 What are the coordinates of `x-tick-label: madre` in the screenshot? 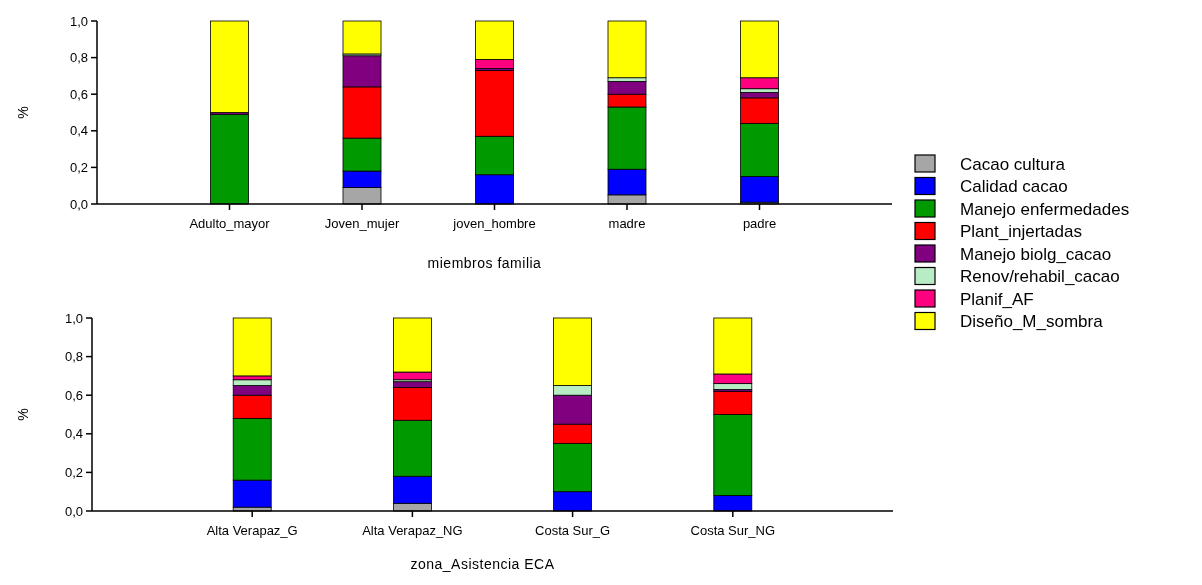 It's located at (627, 223).